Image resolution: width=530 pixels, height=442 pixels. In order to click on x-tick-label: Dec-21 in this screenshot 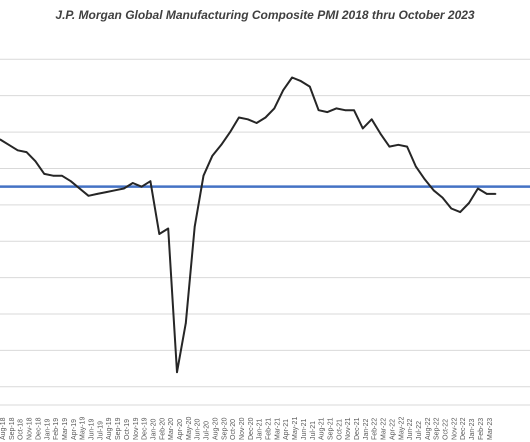, I will do `click(357, 428)`.